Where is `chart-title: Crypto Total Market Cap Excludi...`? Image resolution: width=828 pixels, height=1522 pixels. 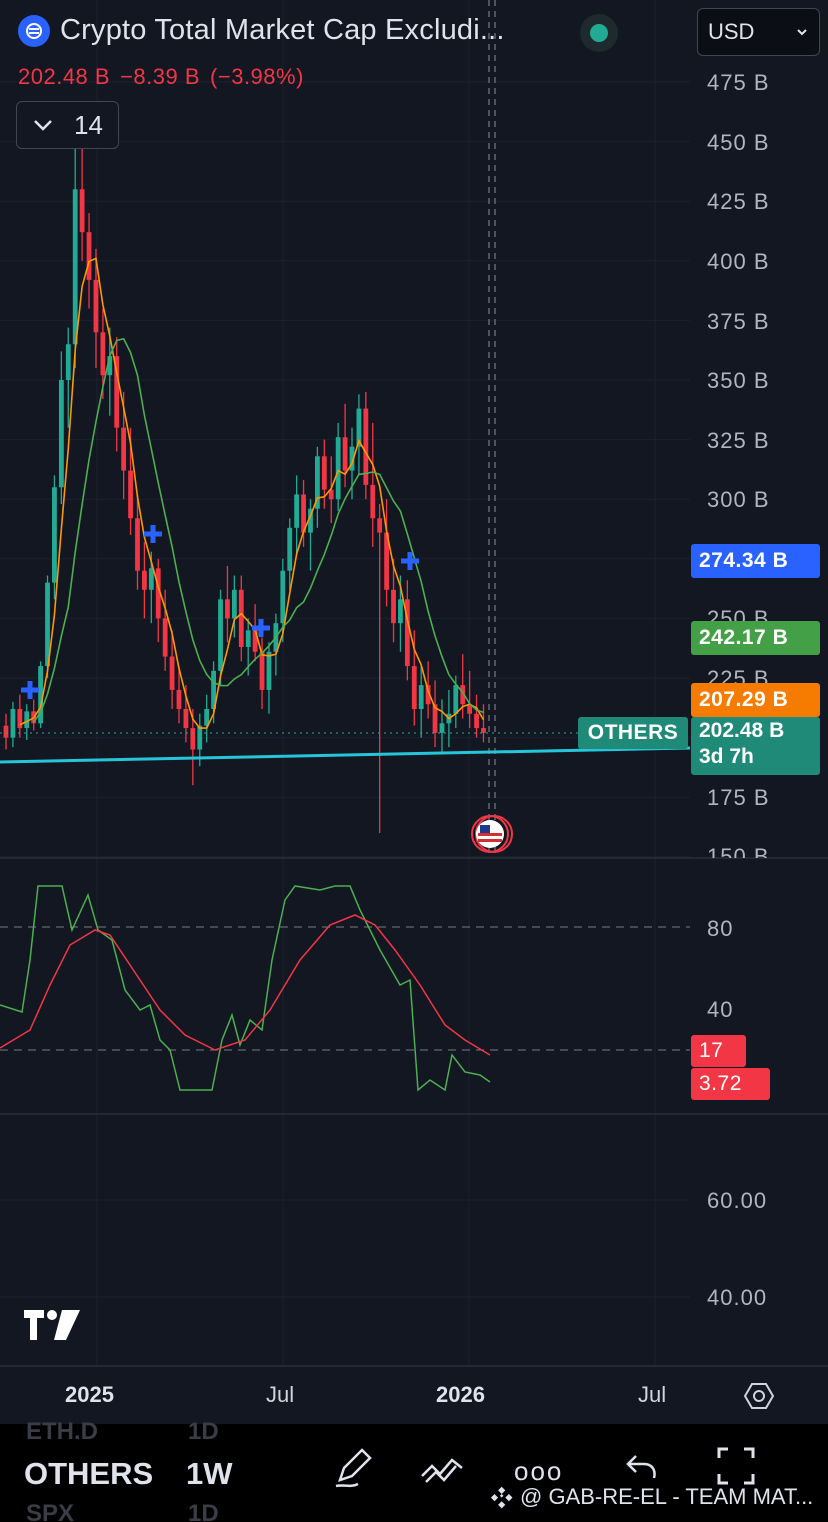
chart-title: Crypto Total Market Cap Excludi... is located at coordinates (282, 30).